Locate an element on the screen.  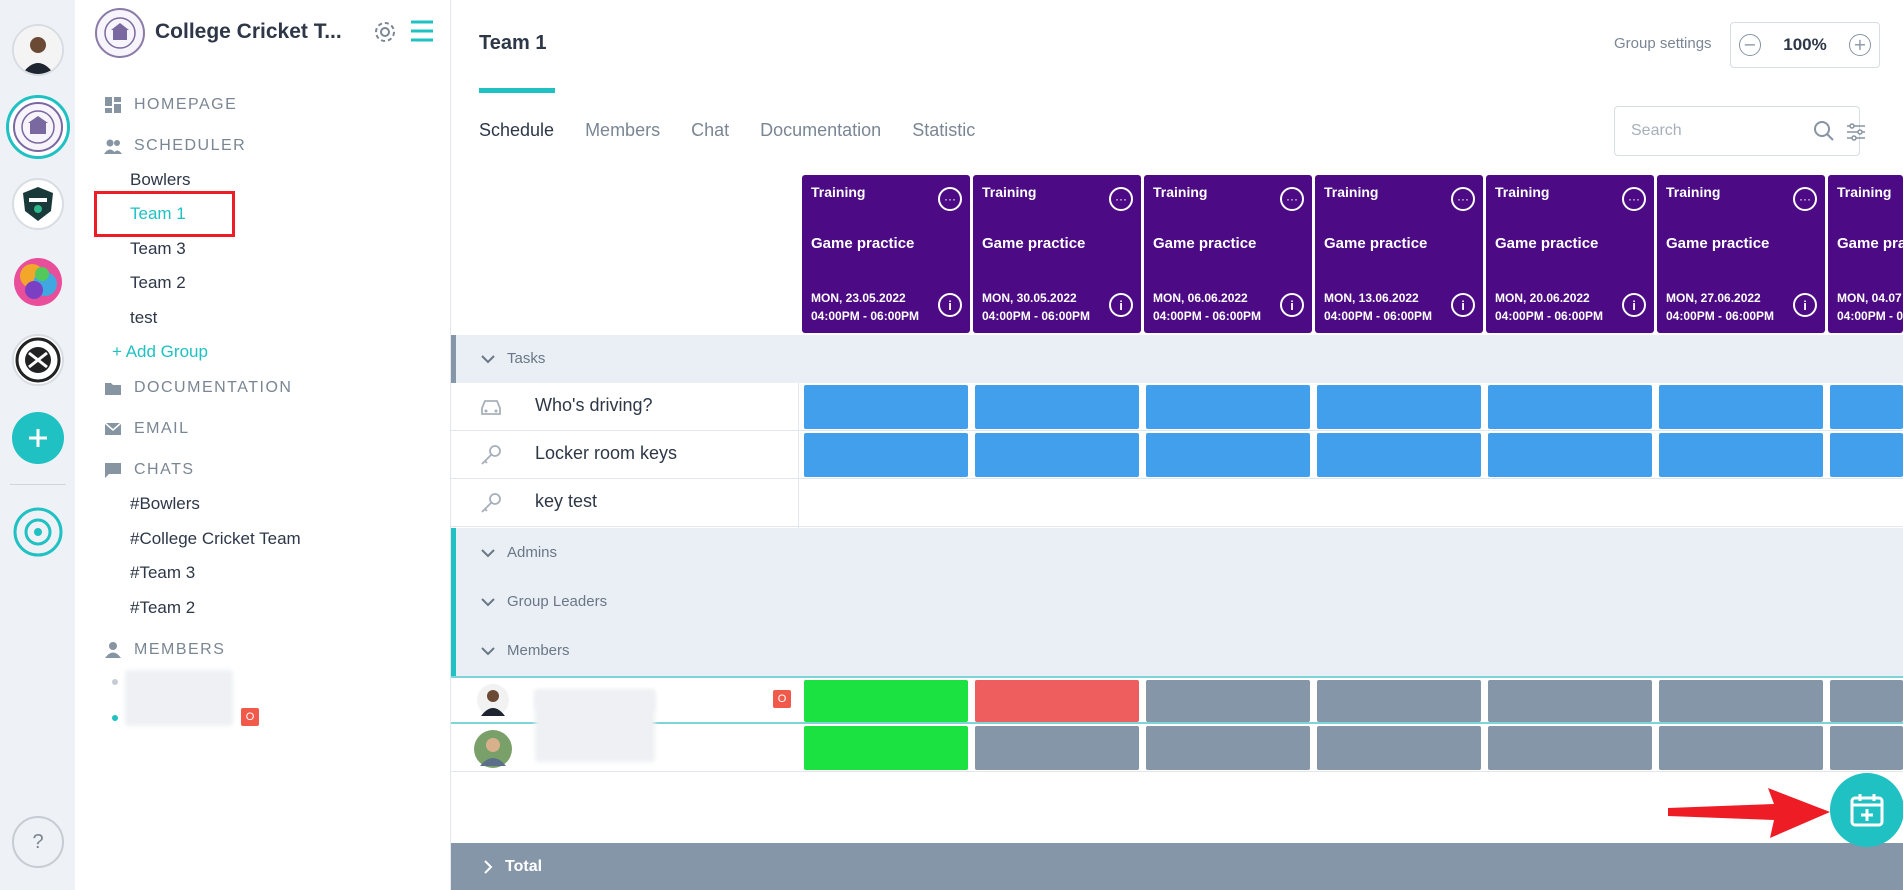
add-team-button is located at coordinates (38, 438).